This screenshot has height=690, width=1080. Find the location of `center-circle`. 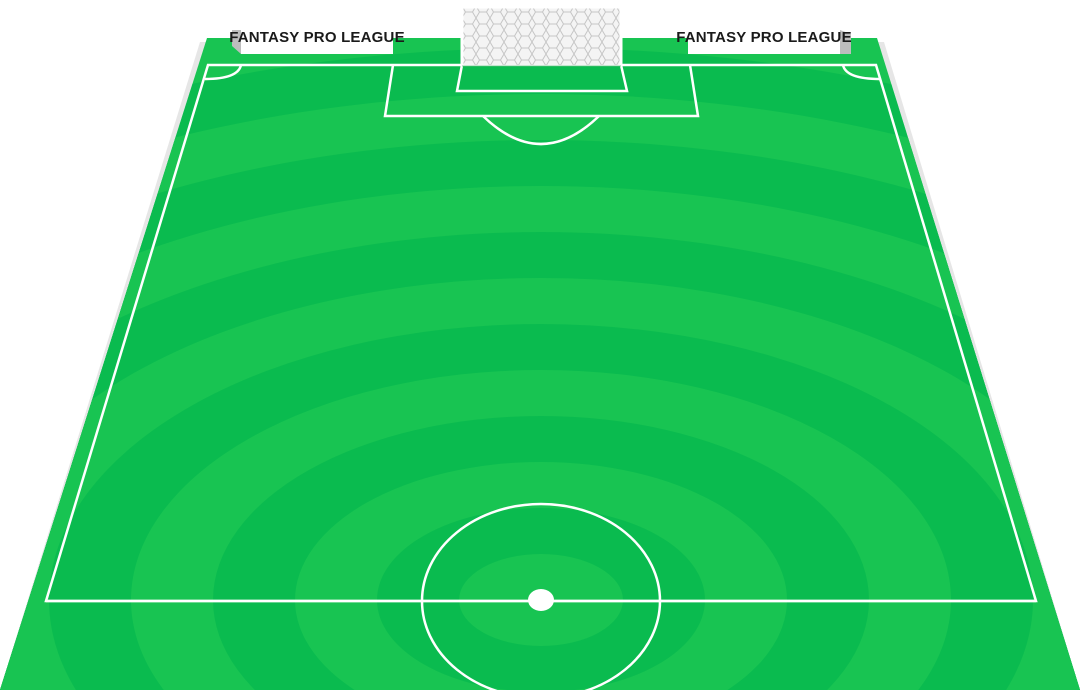

center-circle is located at coordinates (541, 596).